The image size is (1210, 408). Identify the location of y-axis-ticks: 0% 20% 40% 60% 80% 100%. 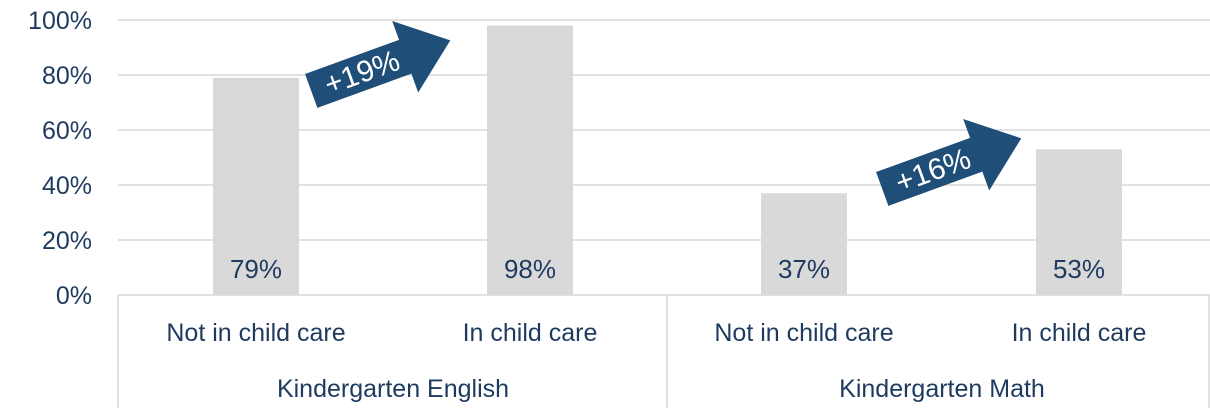
(60, 158).